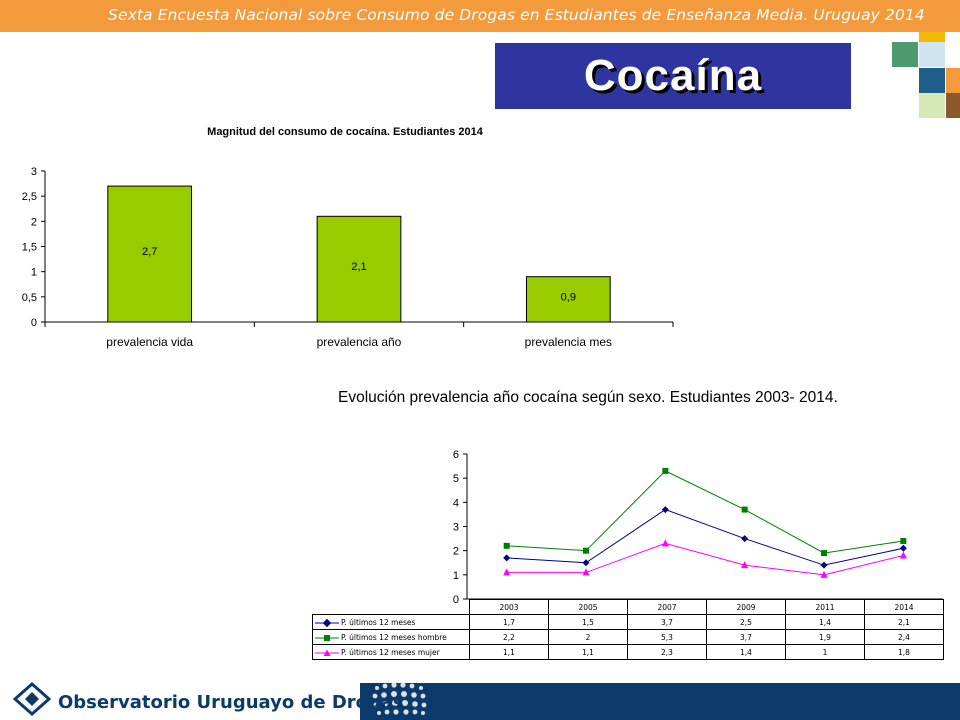  I want to click on table-series-label: P. últimos 12 meses hombre, so click(391, 637).